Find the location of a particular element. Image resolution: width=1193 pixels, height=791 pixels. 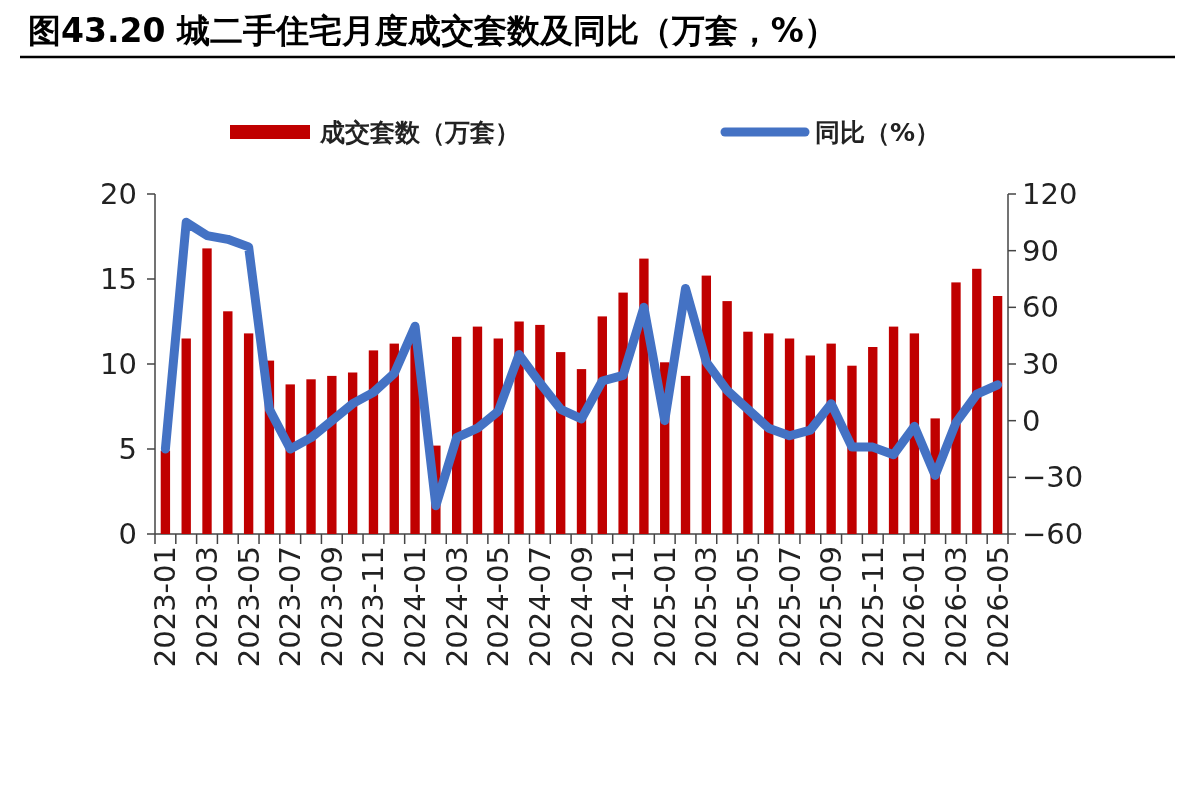

y2-tick-label: −60 is located at coordinates (1053, 534).